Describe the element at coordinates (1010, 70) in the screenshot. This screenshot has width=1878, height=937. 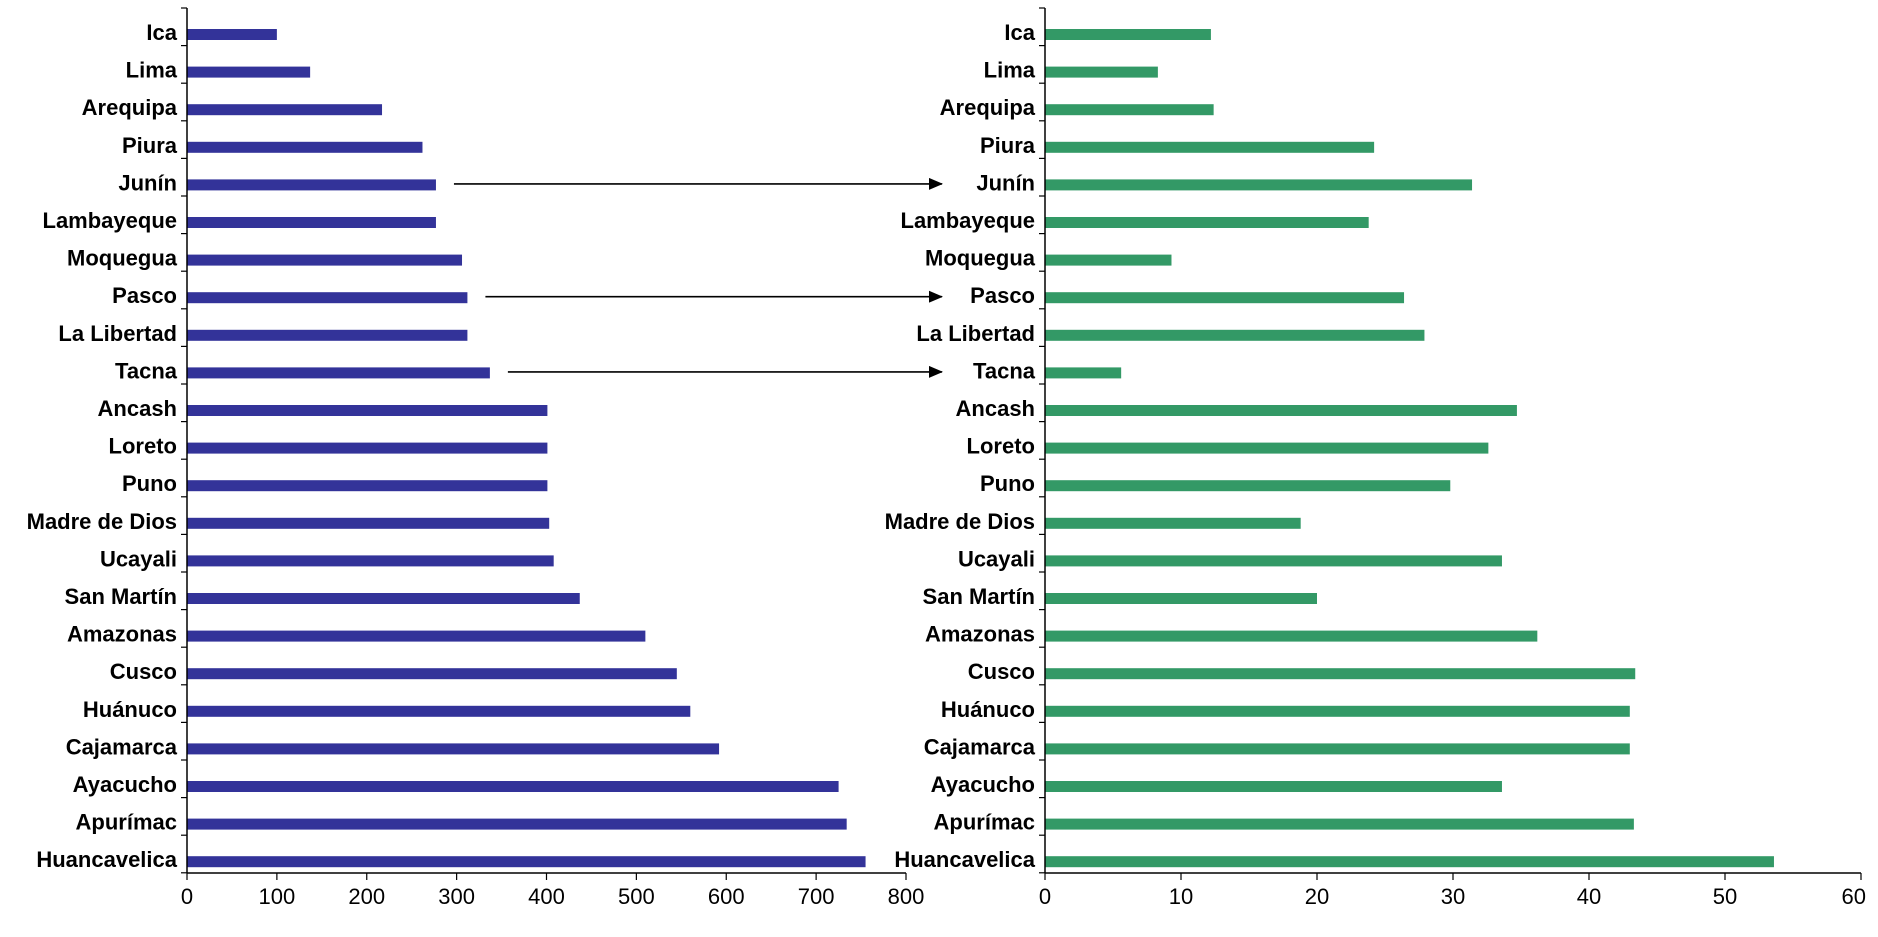
I see `category-label-lima: Lima` at that location.